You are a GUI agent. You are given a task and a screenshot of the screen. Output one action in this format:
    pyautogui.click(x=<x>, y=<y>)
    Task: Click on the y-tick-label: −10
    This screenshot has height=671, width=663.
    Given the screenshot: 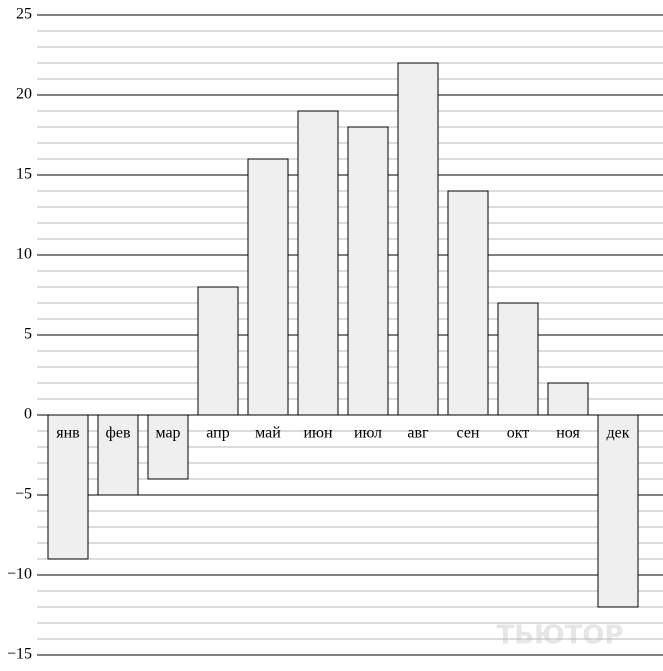 What is the action you would take?
    pyautogui.click(x=19, y=574)
    